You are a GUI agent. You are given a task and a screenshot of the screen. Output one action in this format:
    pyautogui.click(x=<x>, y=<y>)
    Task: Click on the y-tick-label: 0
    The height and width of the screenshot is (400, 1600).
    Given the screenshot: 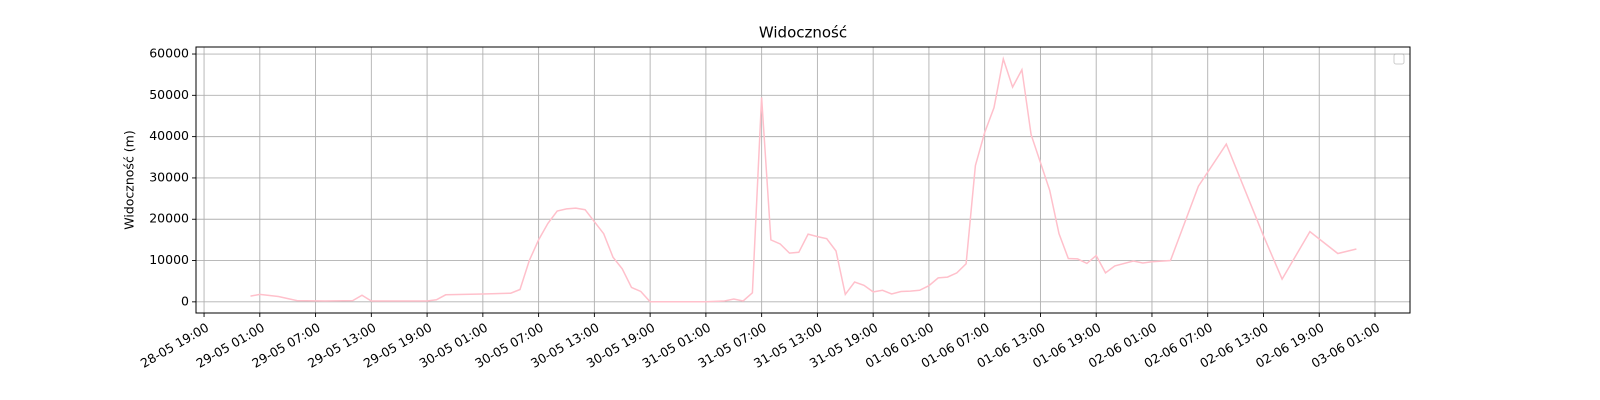 What is the action you would take?
    pyautogui.click(x=185, y=300)
    